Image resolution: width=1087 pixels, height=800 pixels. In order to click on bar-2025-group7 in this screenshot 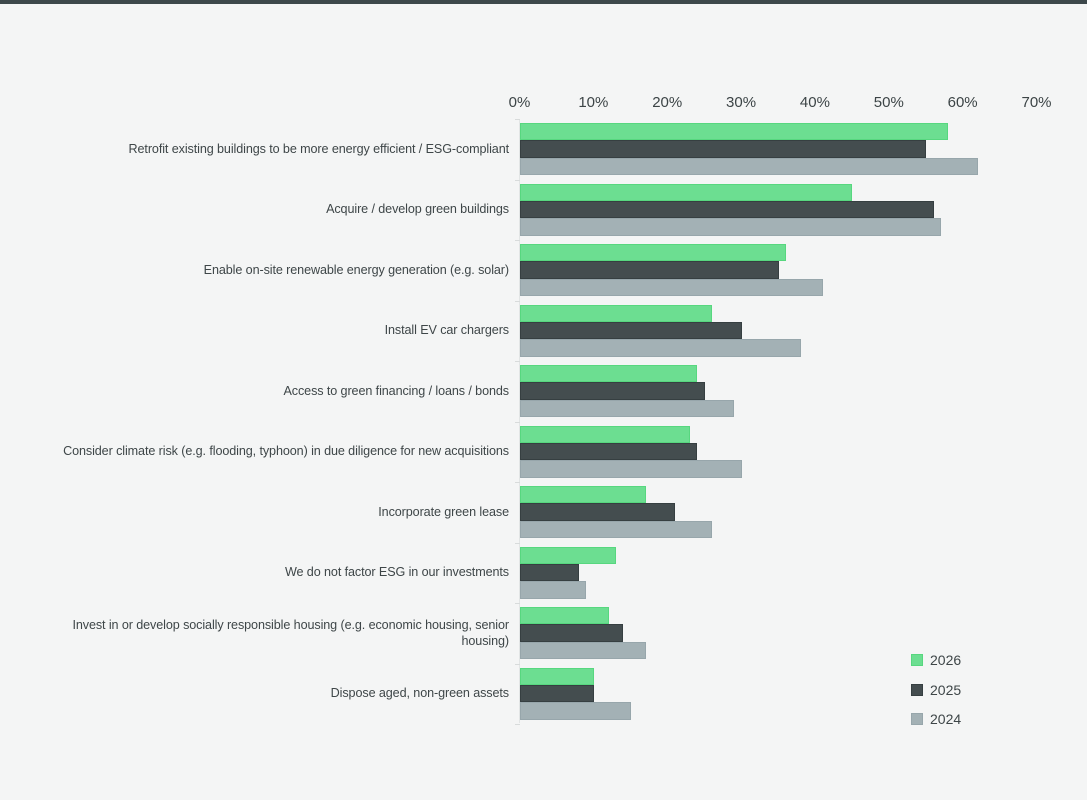, I will do `click(598, 512)`.